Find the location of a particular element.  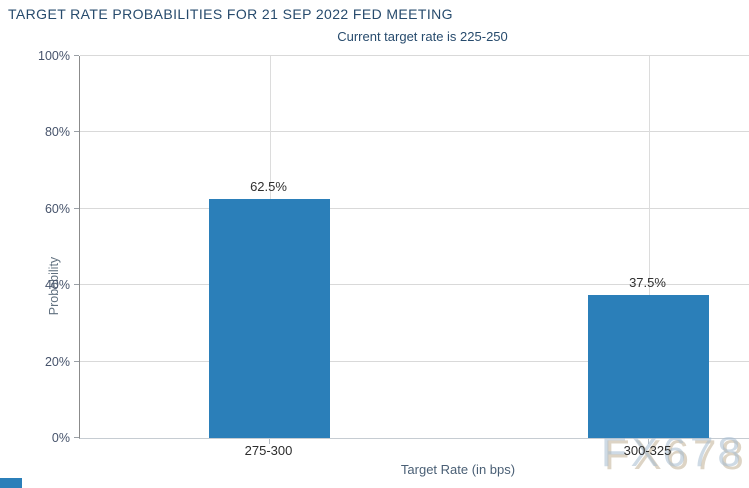

bar-value-label: 37.5% is located at coordinates (647, 282).